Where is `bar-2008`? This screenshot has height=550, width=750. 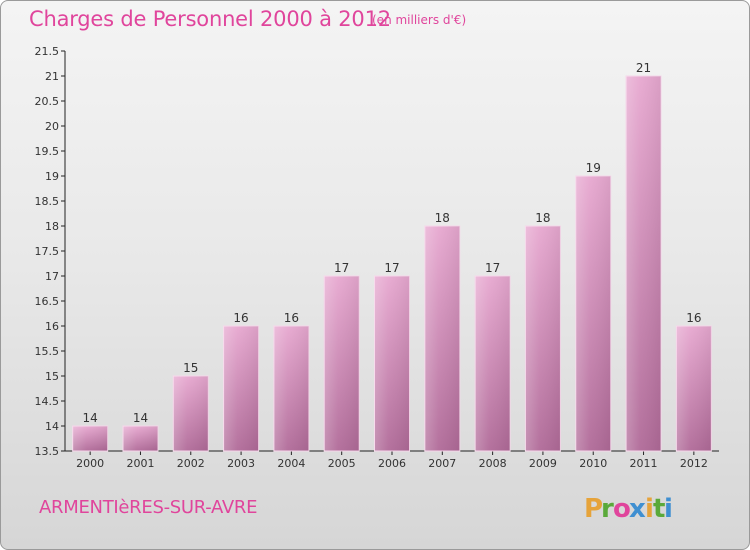 bar-2008 is located at coordinates (492, 363).